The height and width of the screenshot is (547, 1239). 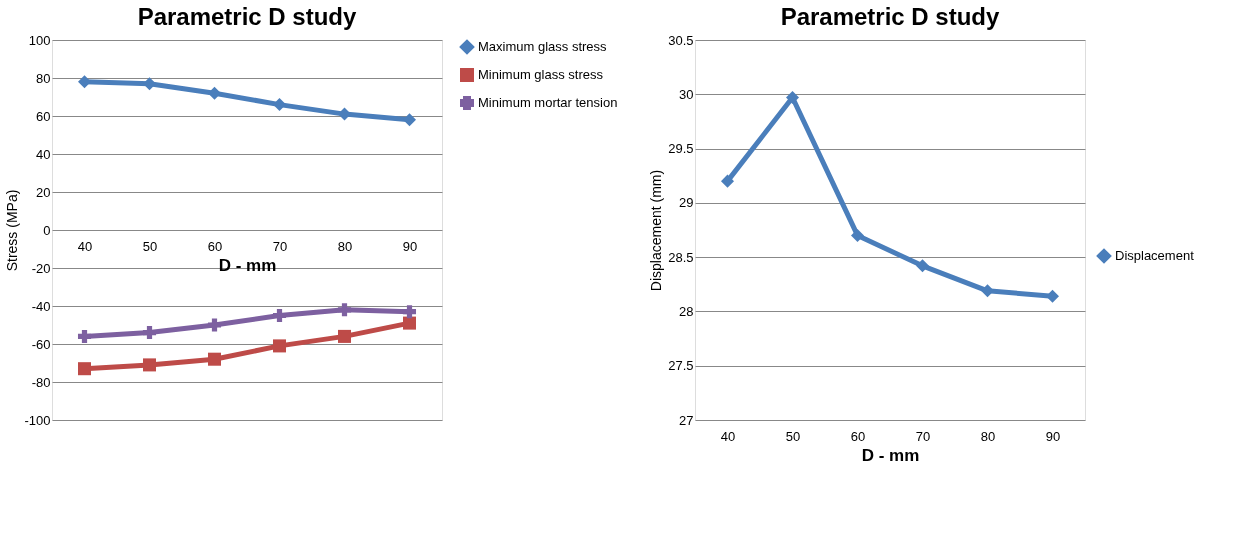 What do you see at coordinates (37, 420) in the screenshot?
I see `y-tick-label: -100` at bounding box center [37, 420].